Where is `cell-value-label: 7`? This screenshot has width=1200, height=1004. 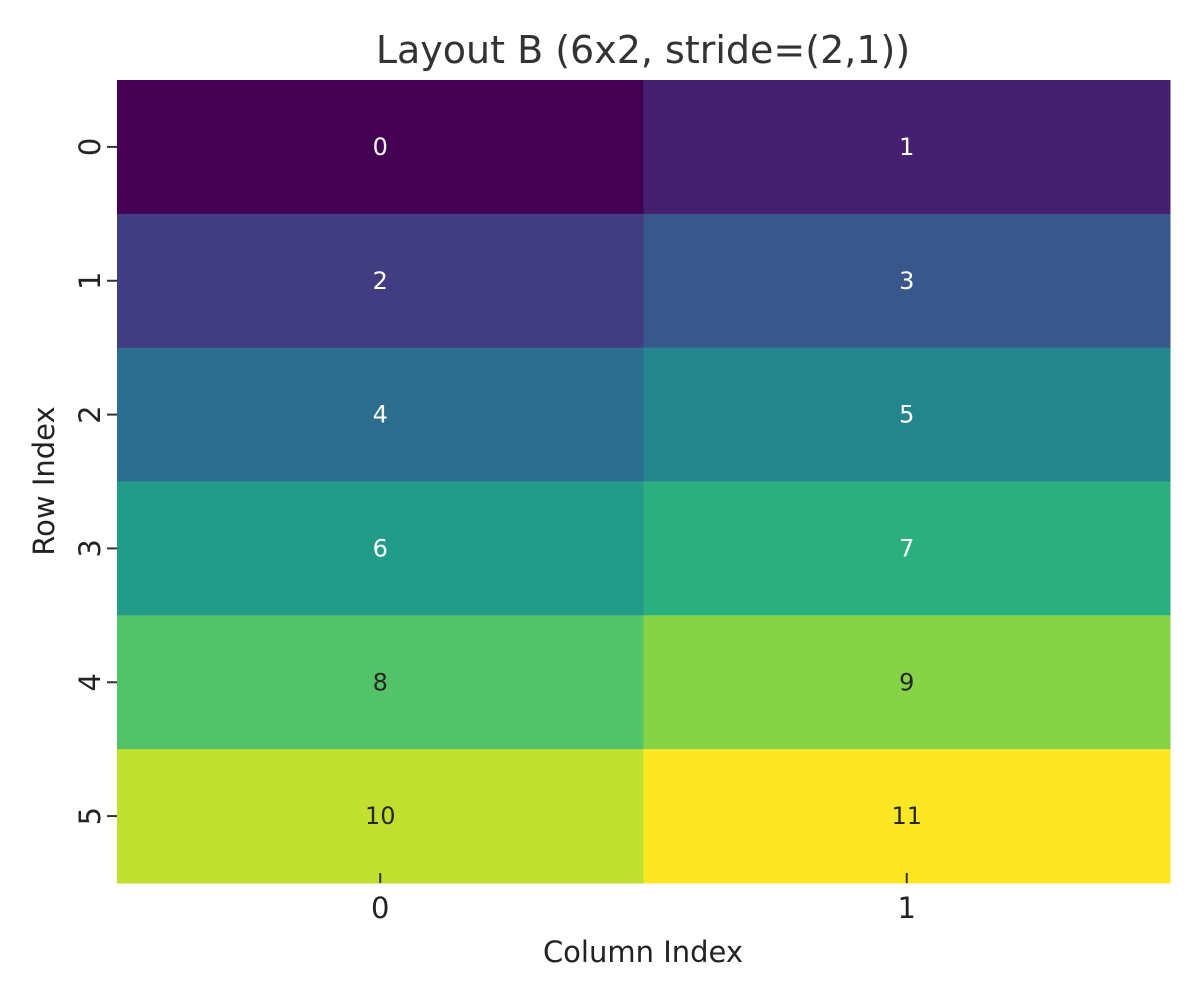
cell-value-label: 7 is located at coordinates (906, 548).